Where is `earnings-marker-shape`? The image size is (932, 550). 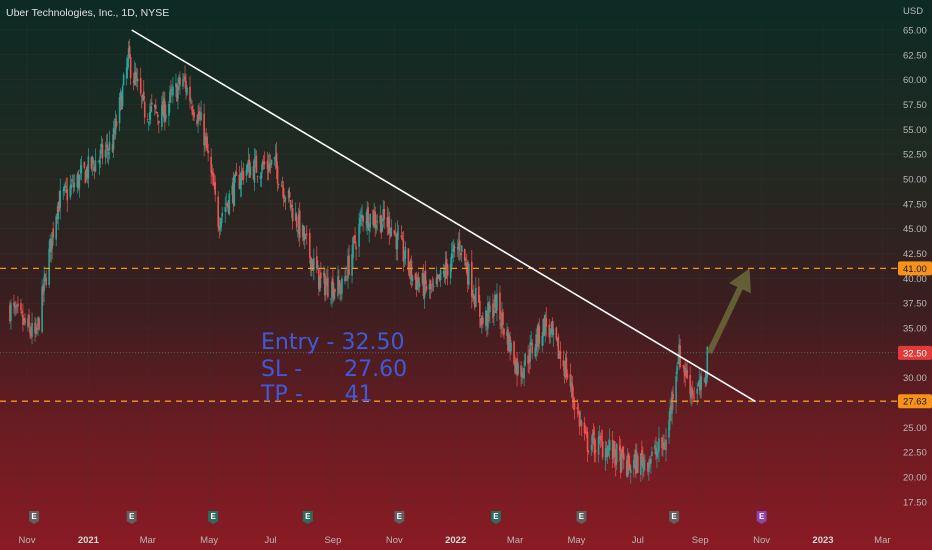 earnings-marker-shape is located at coordinates (399, 517).